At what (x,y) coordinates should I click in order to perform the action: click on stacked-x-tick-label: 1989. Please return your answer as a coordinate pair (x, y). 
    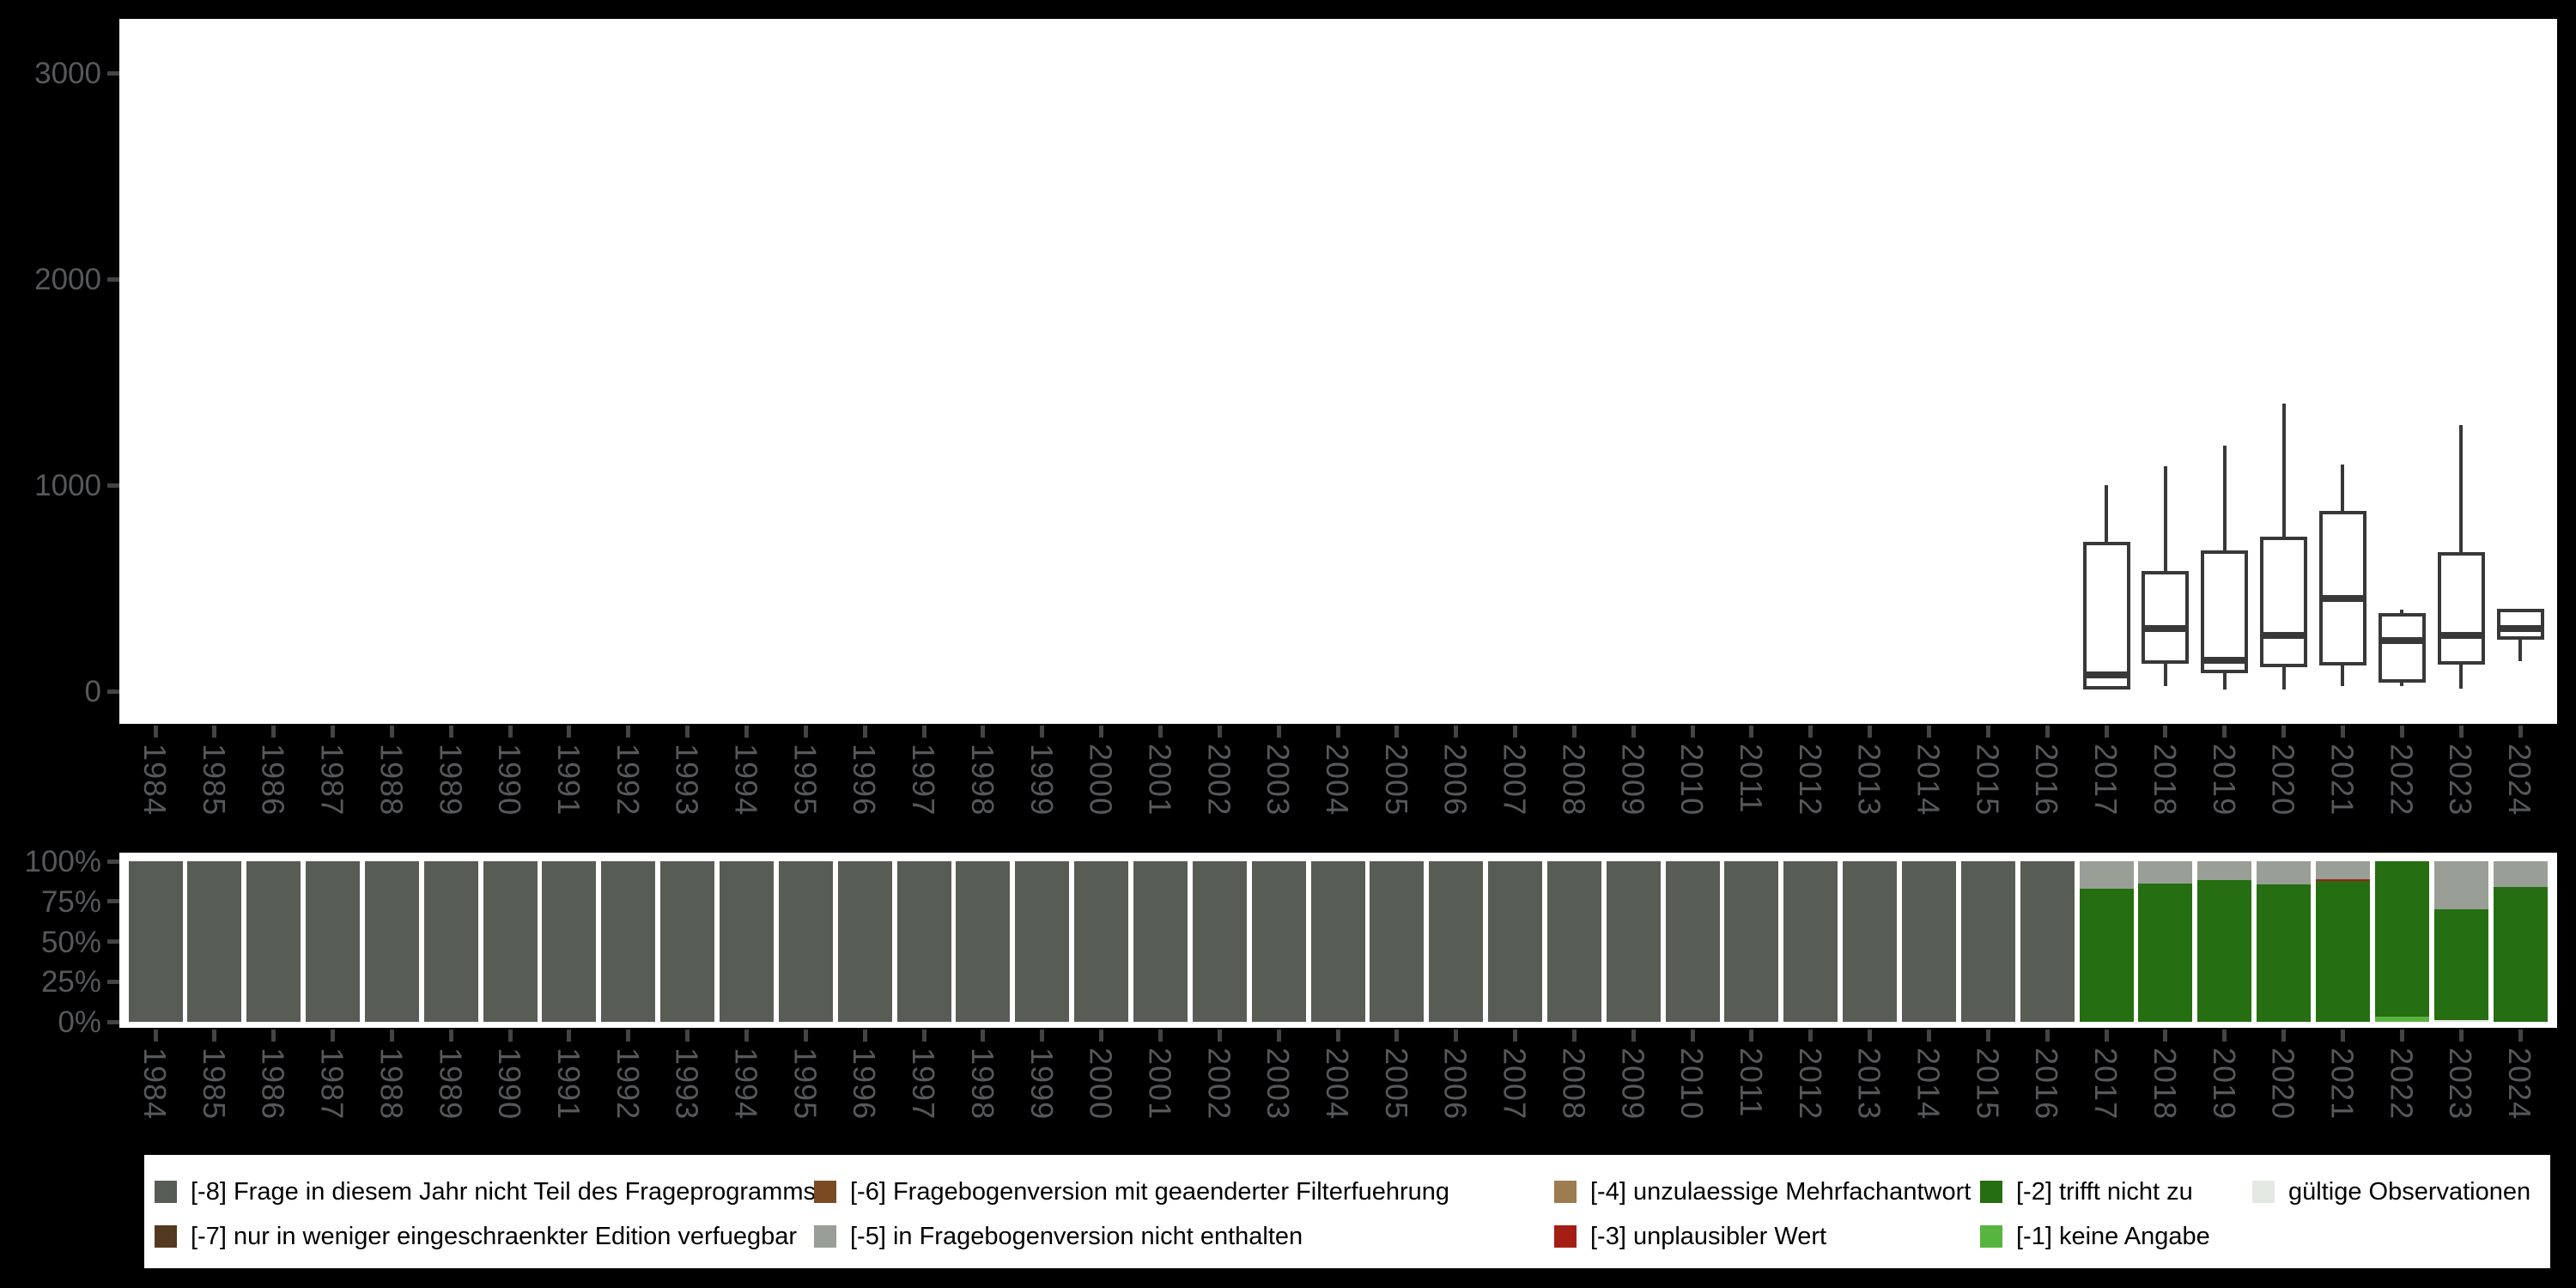
    Looking at the image, I should click on (451, 1085).